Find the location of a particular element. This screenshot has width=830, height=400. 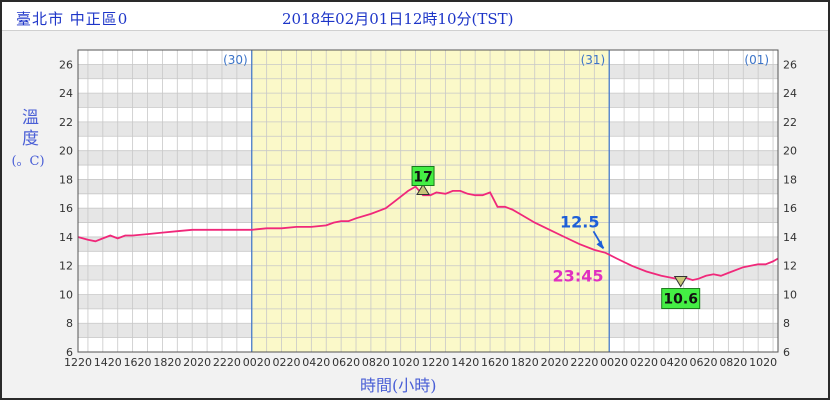

y-tick-label-right: 20 is located at coordinates (790, 151).